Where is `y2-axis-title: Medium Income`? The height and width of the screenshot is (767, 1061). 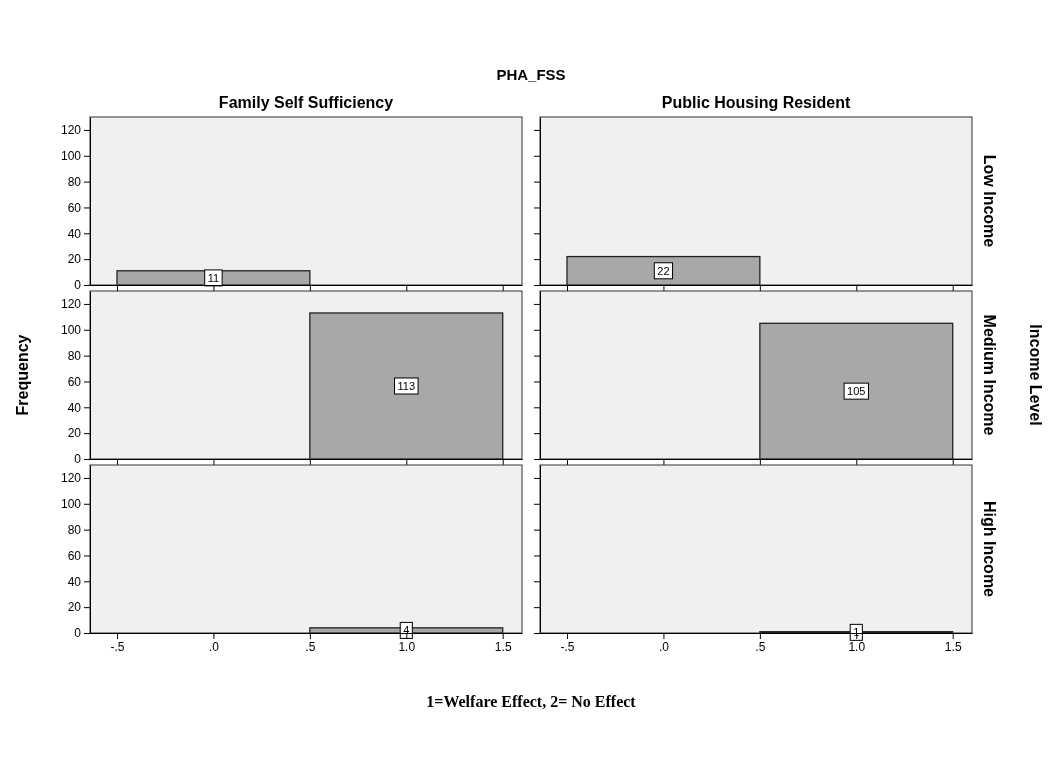
y2-axis-title: Medium Income is located at coordinates (989, 375).